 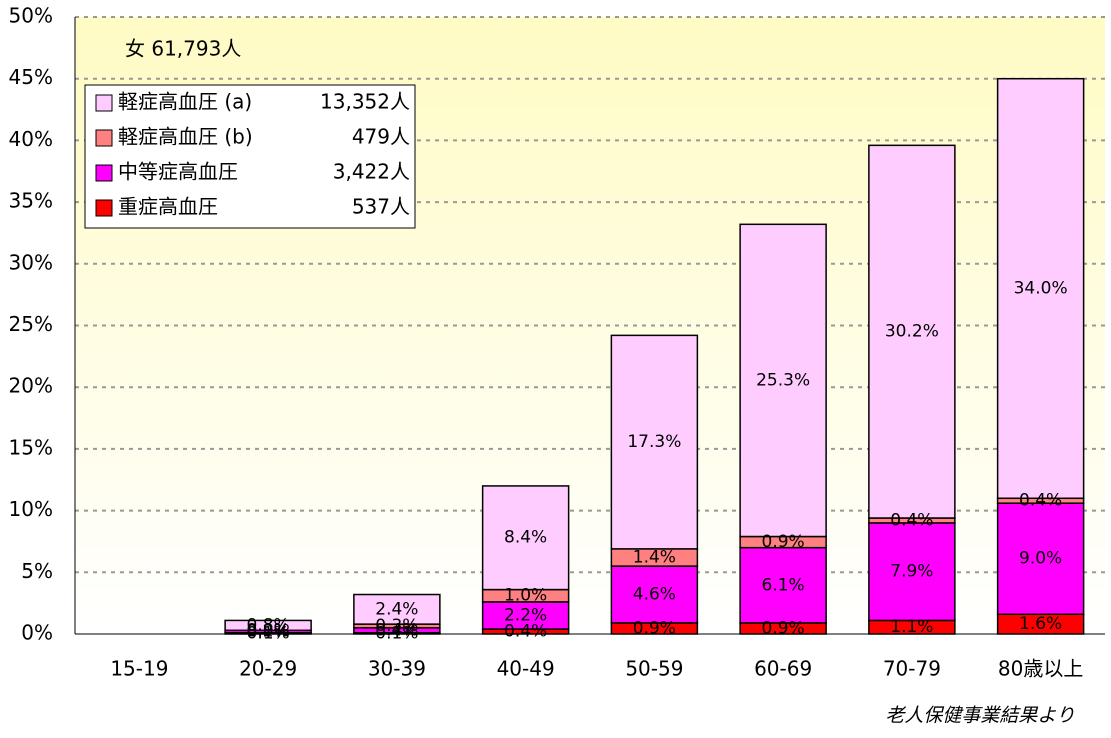 I want to click on legend-label: 軽症高血圧 (b), so click(x=185, y=137).